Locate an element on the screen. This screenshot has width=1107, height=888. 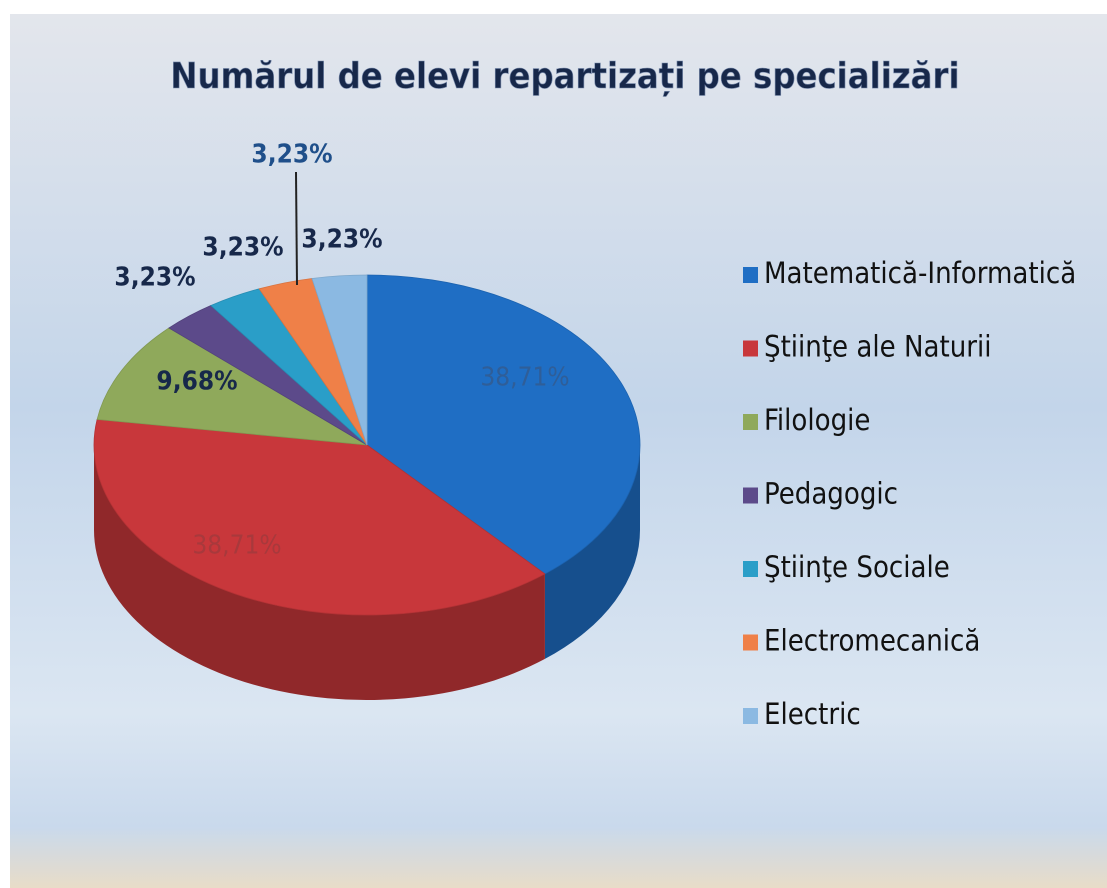
legend-label: Ştiinţe Sociale is located at coordinates (857, 567).